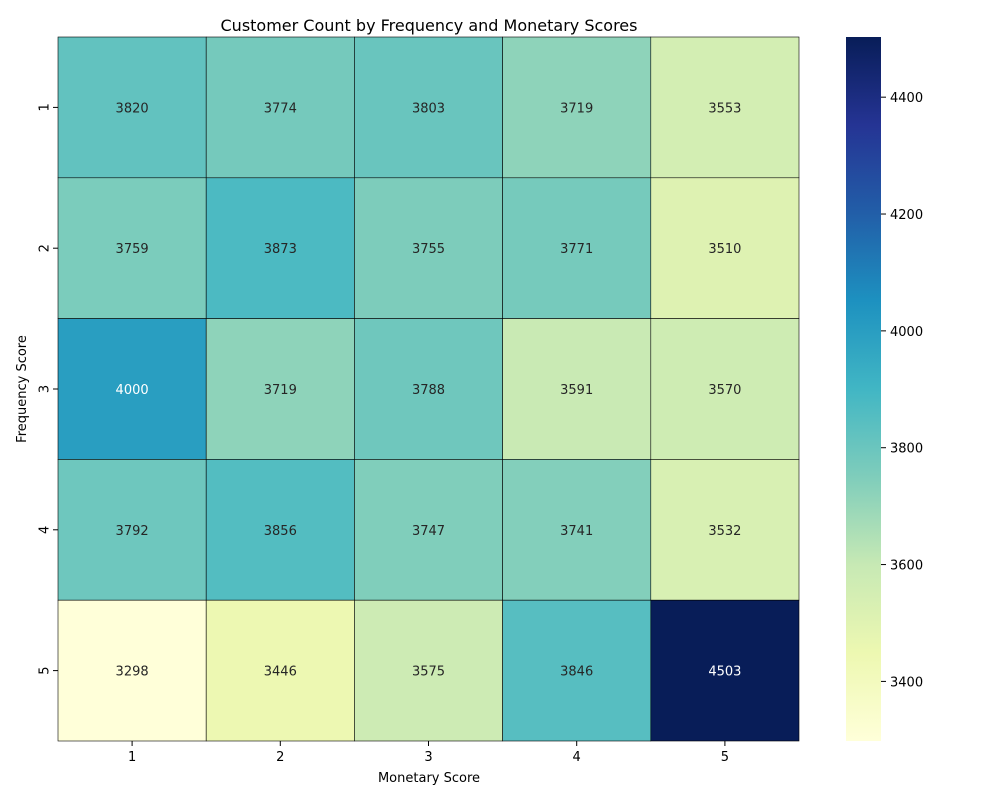 Image resolution: width=1000 pixels, height=800 pixels. What do you see at coordinates (906, 682) in the screenshot?
I see `colorbar-tick-label: 3400` at bounding box center [906, 682].